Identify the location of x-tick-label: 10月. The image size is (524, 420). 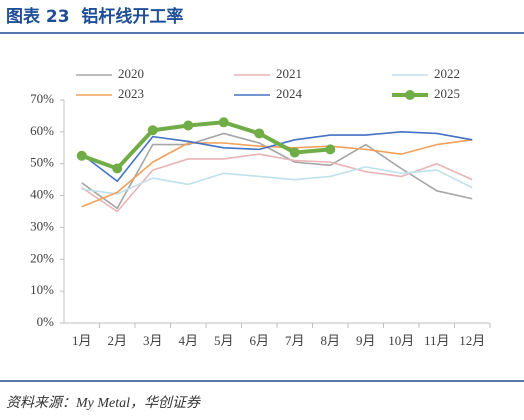
(401, 340).